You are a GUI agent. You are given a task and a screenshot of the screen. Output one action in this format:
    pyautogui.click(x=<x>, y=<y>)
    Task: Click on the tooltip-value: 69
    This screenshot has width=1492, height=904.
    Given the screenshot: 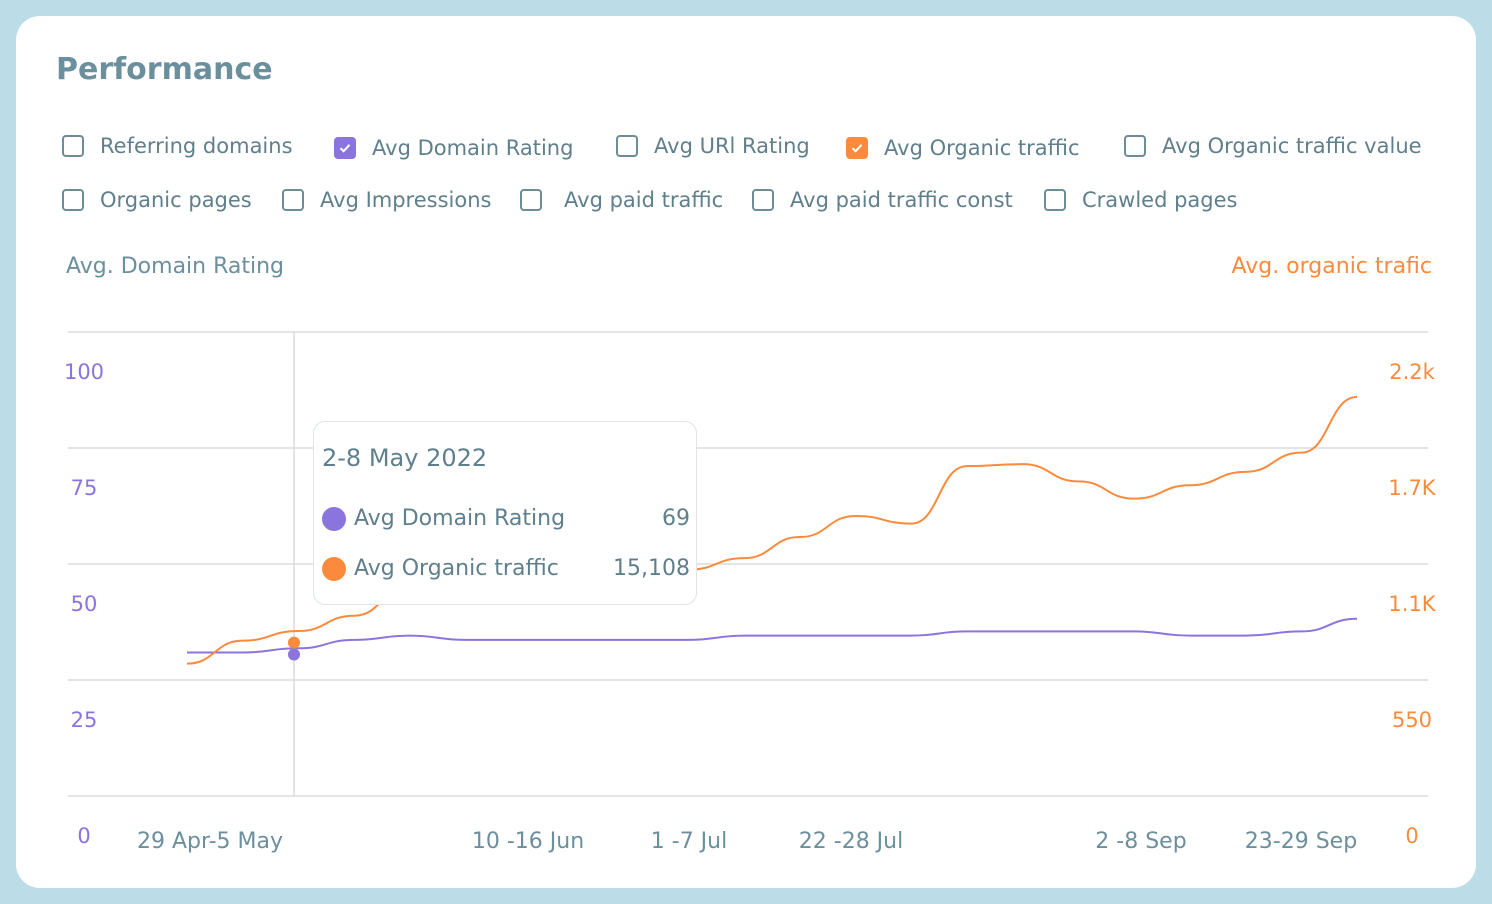 What is the action you would take?
    pyautogui.click(x=676, y=518)
    